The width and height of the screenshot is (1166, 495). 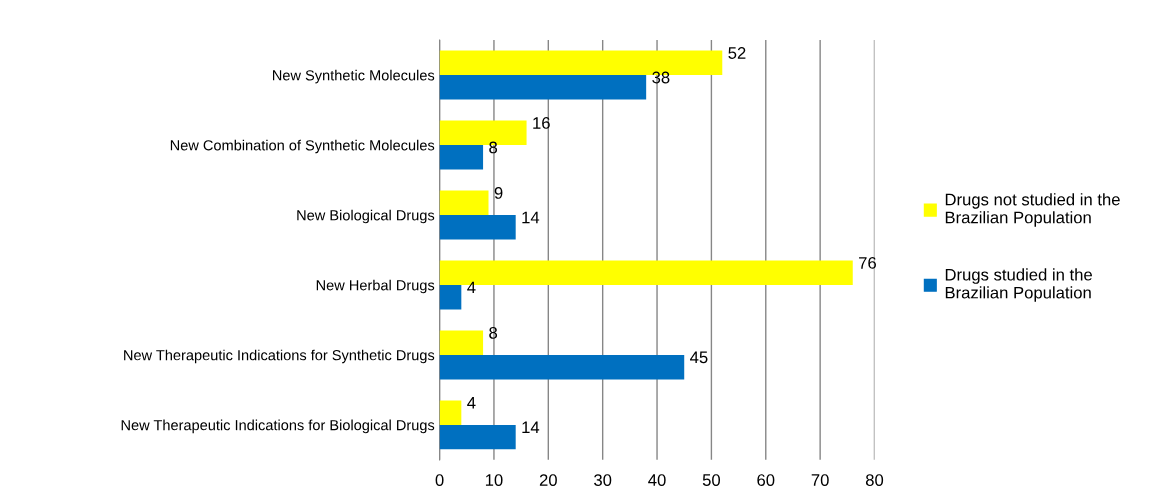 What do you see at coordinates (699, 357) in the screenshot?
I see `data-label: 45` at bounding box center [699, 357].